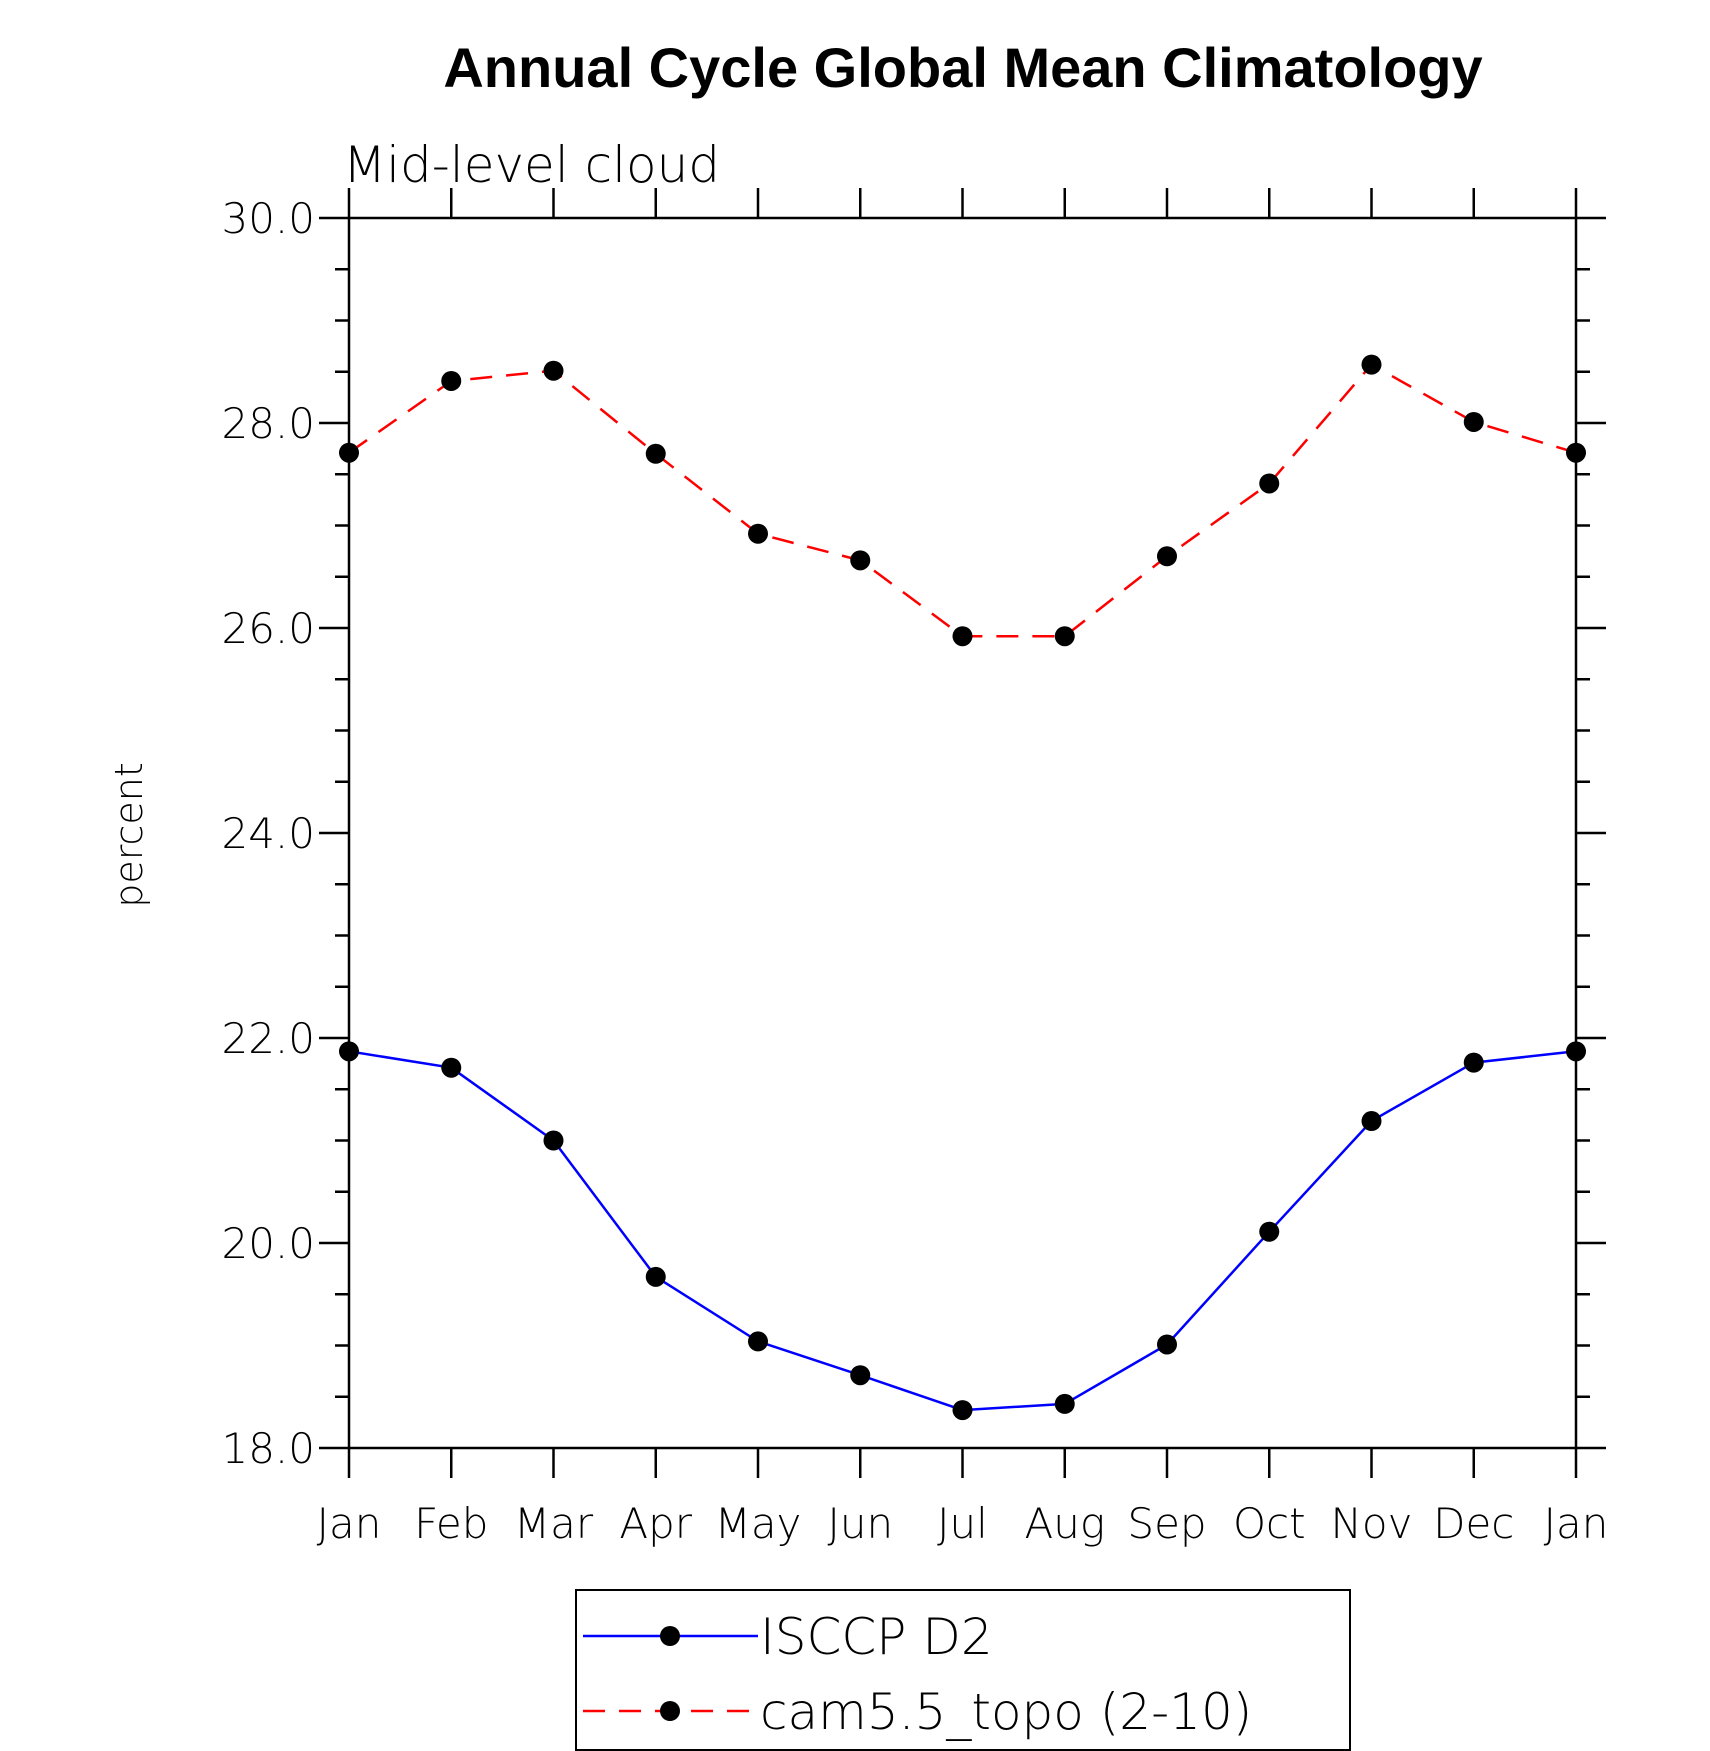 This screenshot has width=1710, height=1751. I want to click on legend-label: cam5.5_topo (2-10), so click(1006, 1712).